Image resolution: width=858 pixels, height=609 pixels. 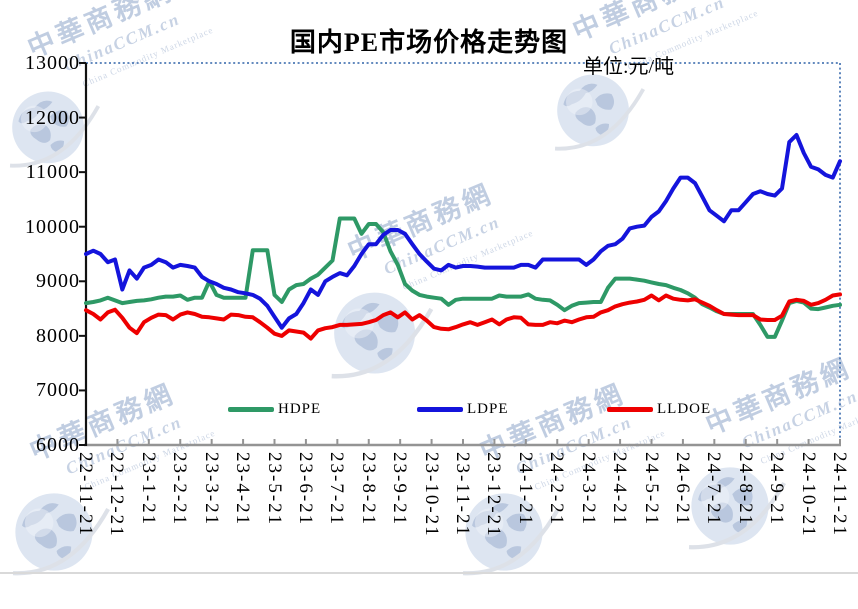 What do you see at coordinates (429, 42) in the screenshot?
I see `chart-title: 国内PE市场价格走势图` at bounding box center [429, 42].